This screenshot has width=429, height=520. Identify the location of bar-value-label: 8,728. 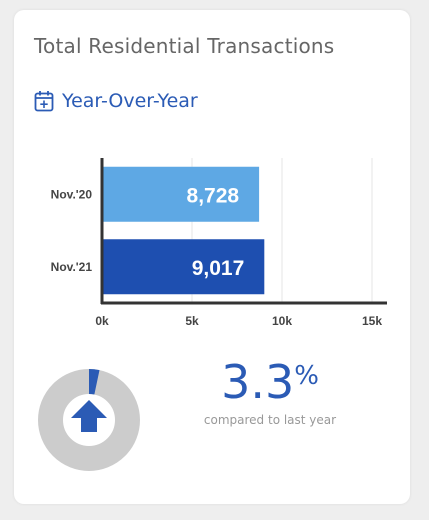
(213, 195).